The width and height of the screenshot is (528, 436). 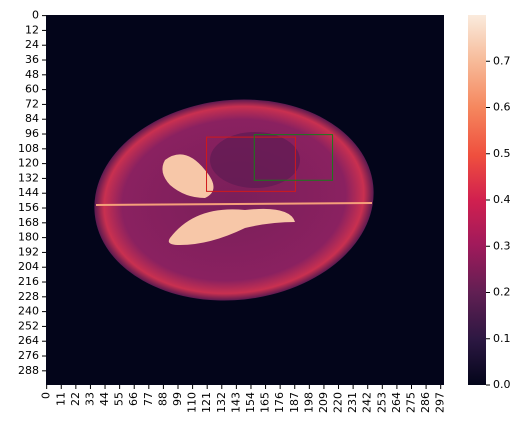 I want to click on y-tick-label: 24, so click(x=32, y=44).